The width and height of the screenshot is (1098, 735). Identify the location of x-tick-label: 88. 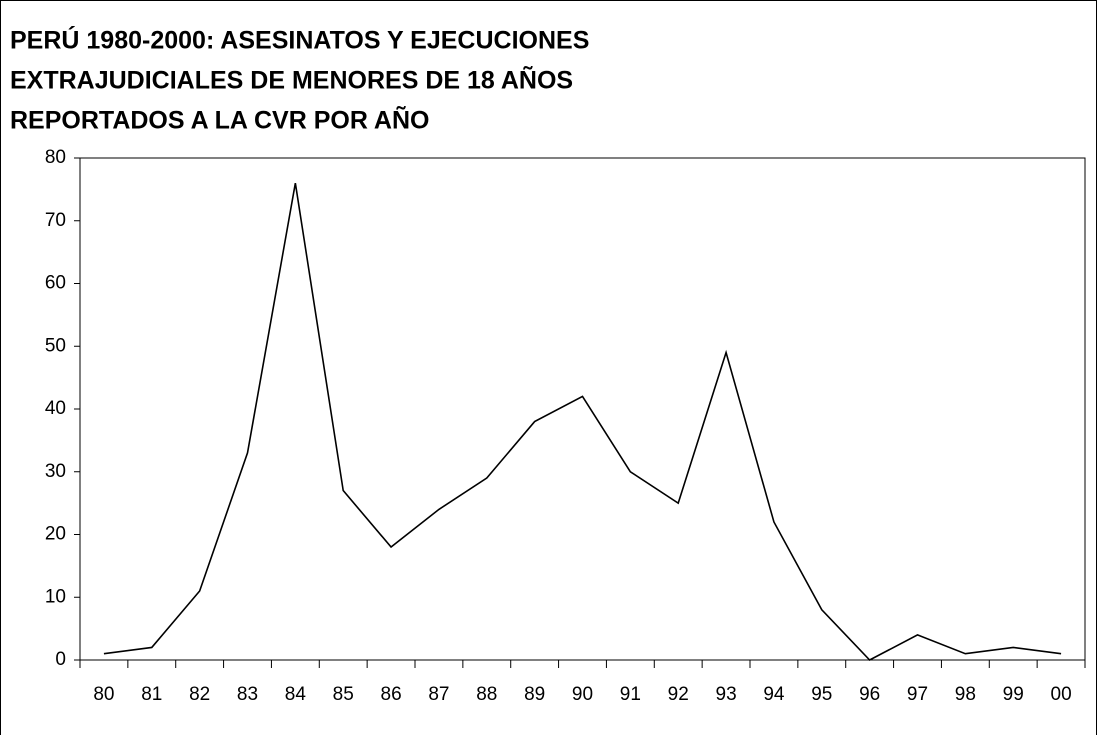
(486, 694).